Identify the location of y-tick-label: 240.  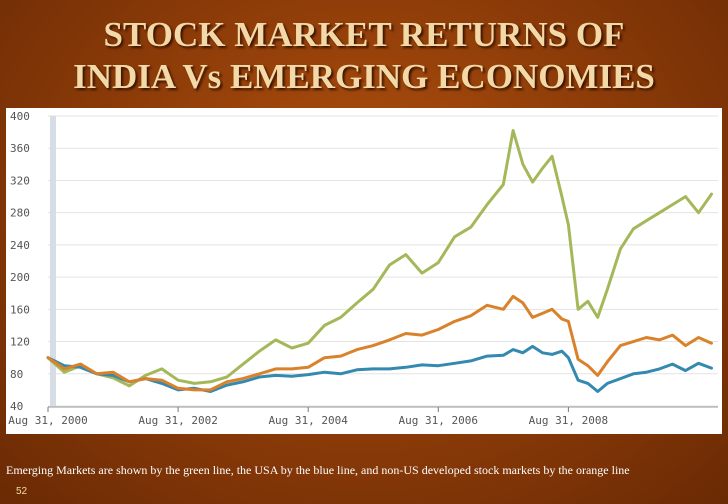
(20, 245).